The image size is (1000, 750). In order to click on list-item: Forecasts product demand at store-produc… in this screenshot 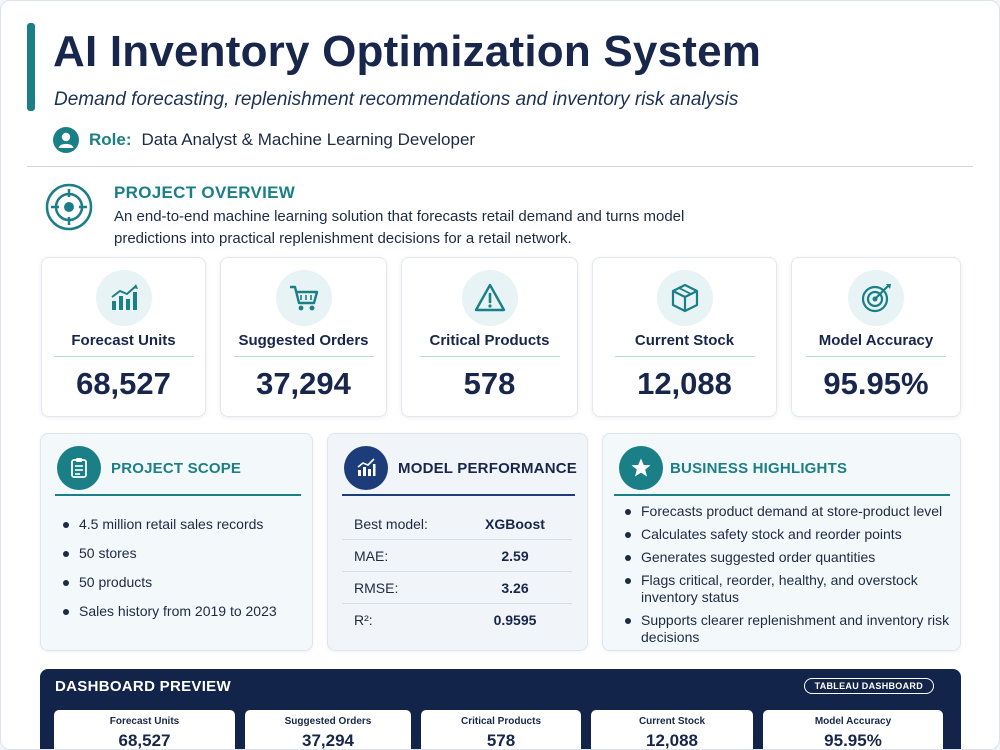, I will do `click(788, 511)`.